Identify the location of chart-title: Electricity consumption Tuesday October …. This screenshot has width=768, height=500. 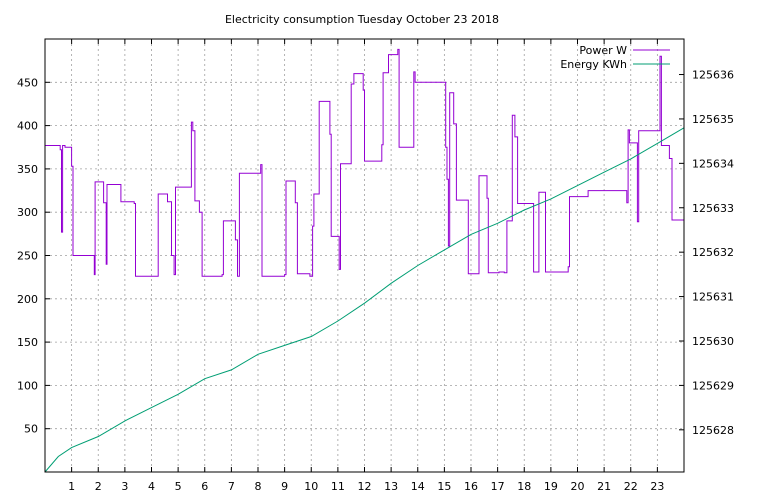
(362, 19).